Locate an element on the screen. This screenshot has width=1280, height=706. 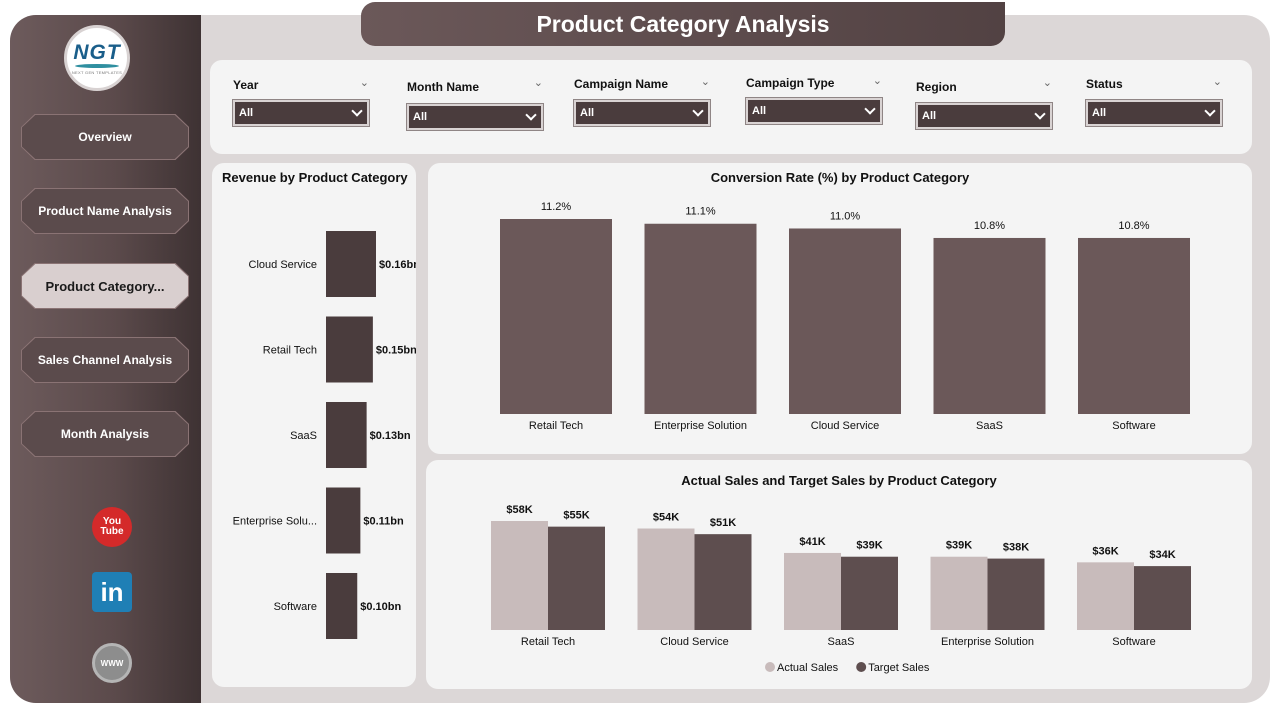
revenue-category-label: Software is located at coordinates (295, 607).